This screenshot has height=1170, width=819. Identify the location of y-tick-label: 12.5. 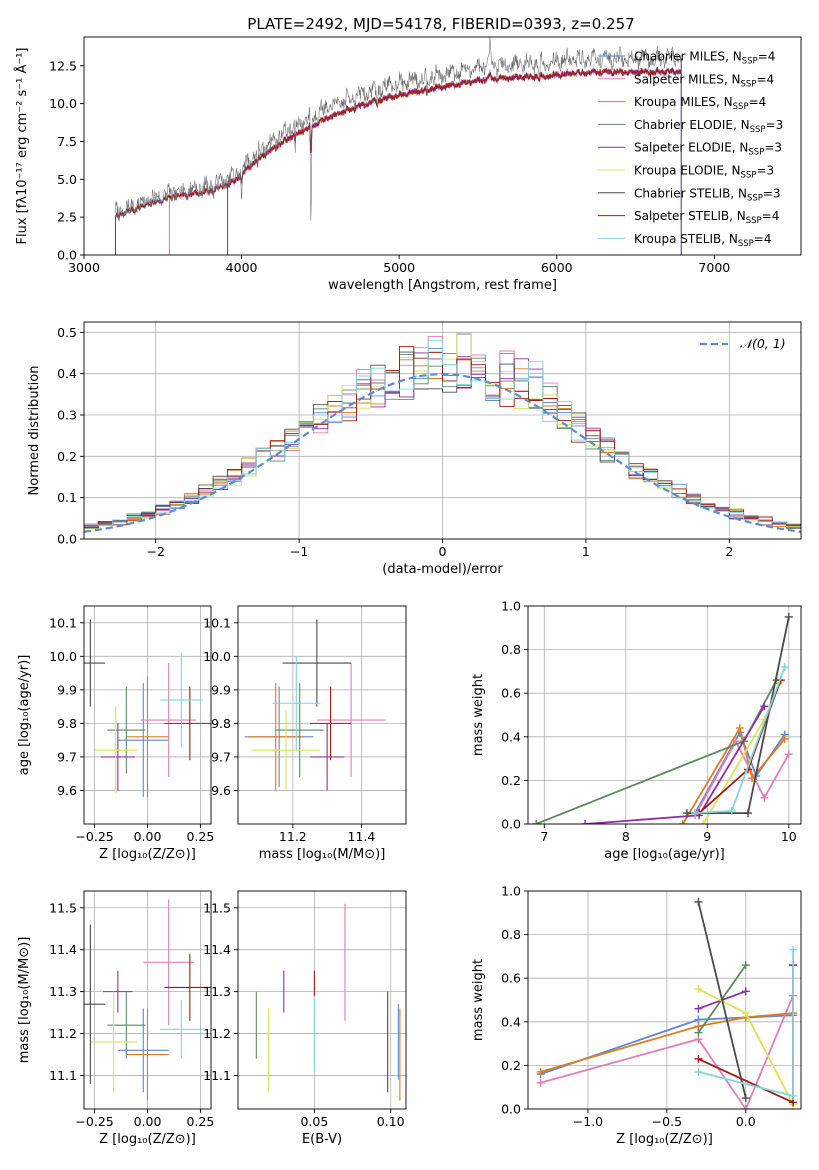
(63, 65).